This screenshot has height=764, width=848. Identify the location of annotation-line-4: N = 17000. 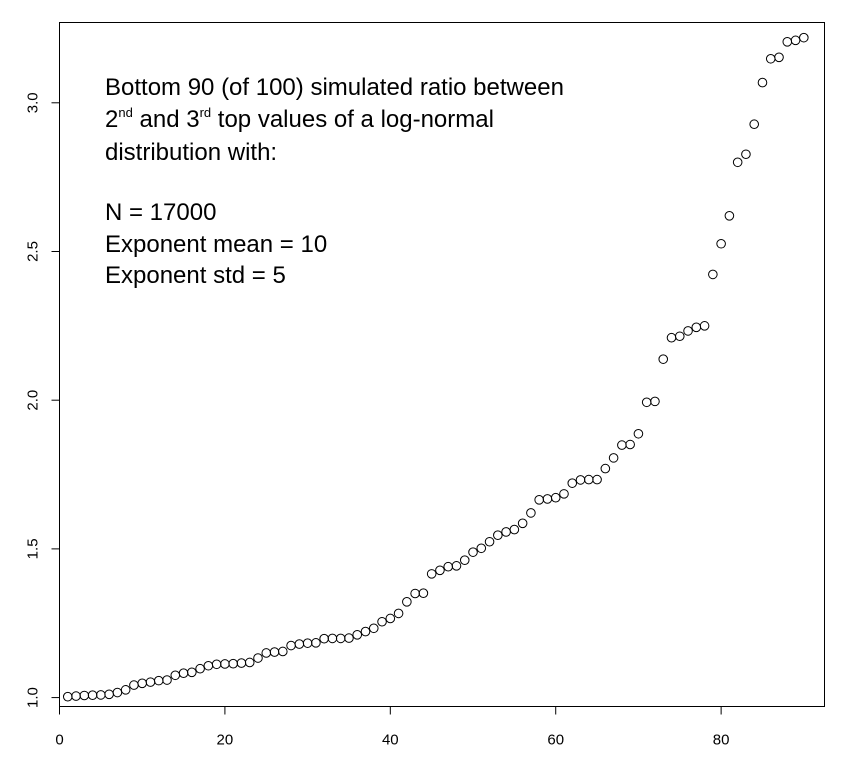
(160, 212).